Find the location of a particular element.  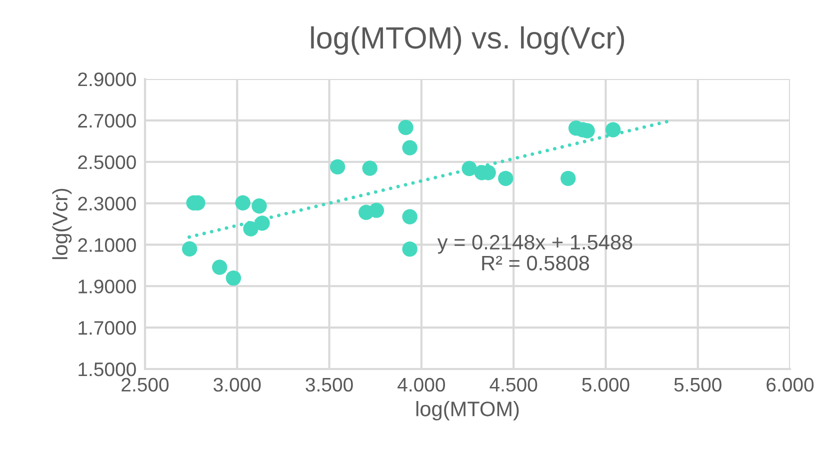

y-tick-label: 2.3000 is located at coordinates (107, 203).